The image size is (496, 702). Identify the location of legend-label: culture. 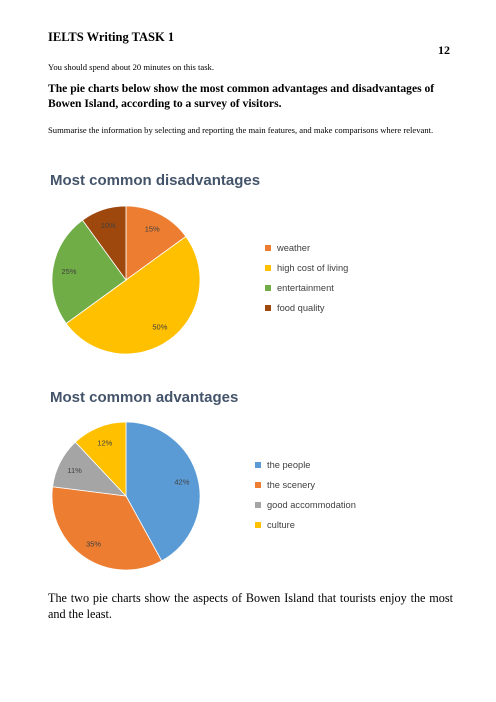
(281, 525).